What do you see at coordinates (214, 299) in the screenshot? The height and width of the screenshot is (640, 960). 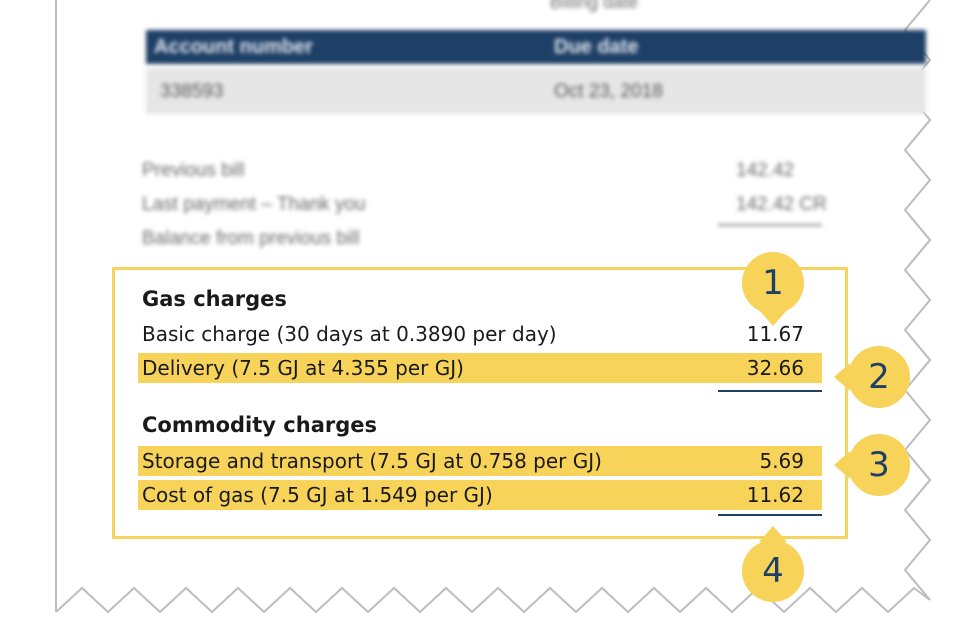 I see `gas-charges-title: Gas charges` at bounding box center [214, 299].